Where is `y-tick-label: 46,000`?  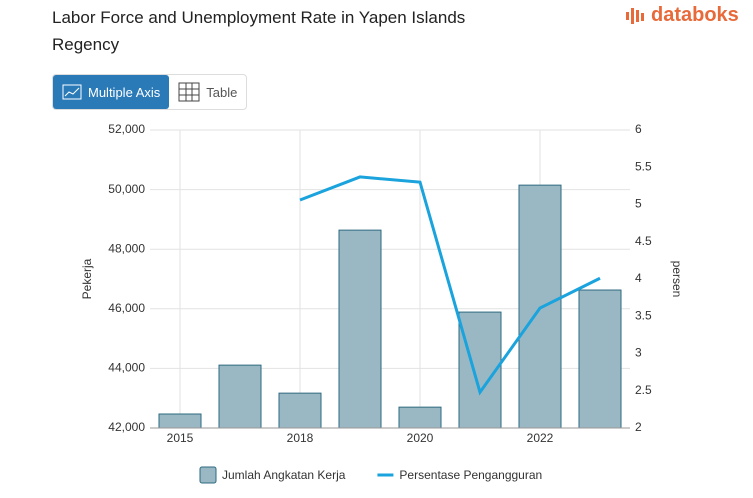 y-tick-label: 46,000 is located at coordinates (126, 308).